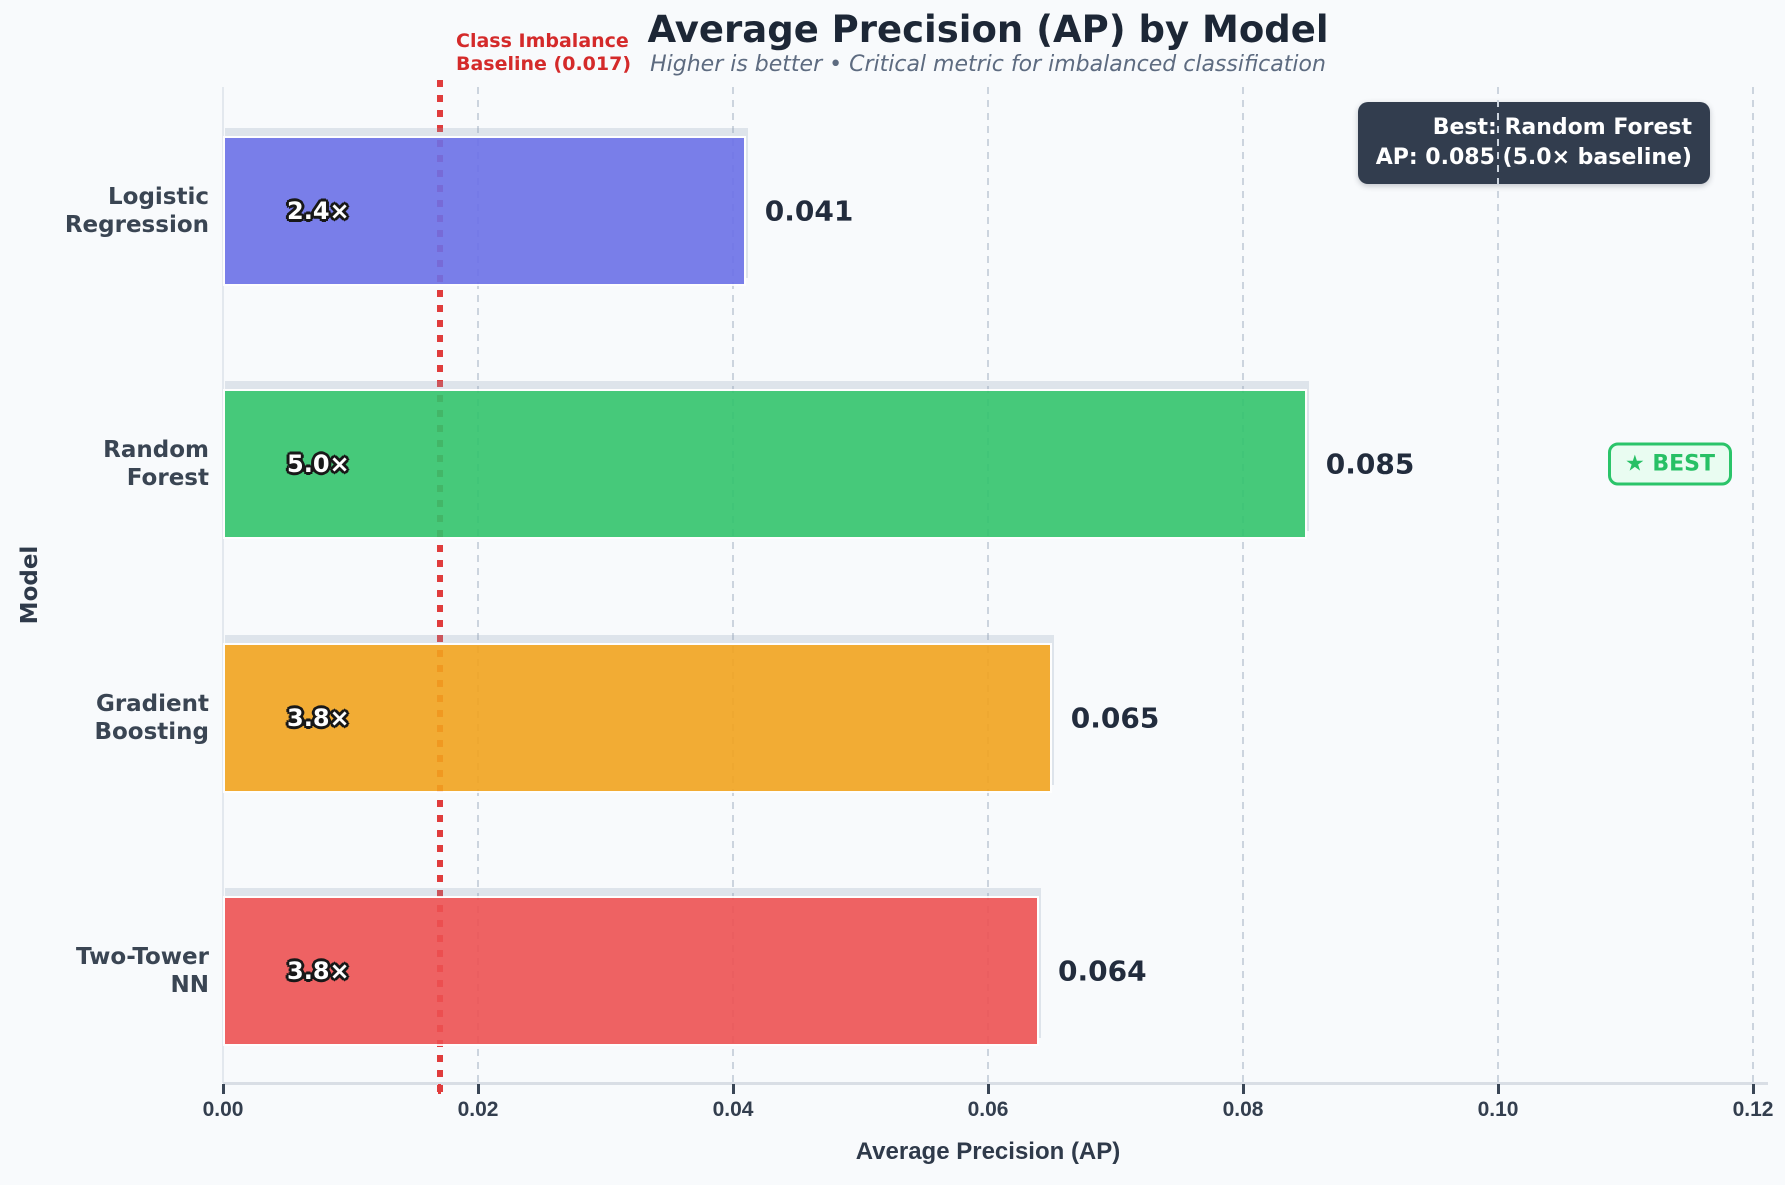  What do you see at coordinates (223, 585) in the screenshot?
I see `y-axis-spine` at bounding box center [223, 585].